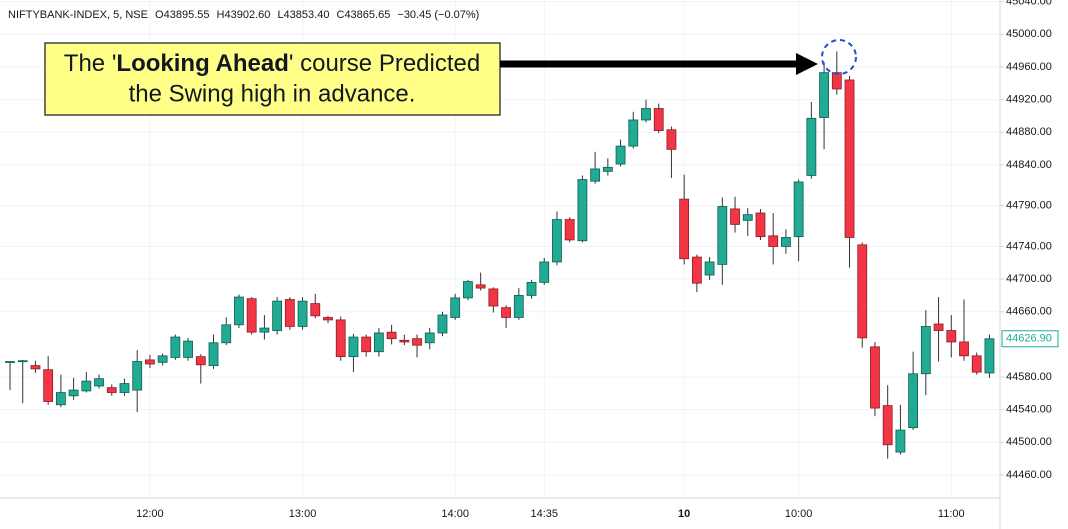 The width and height of the screenshot is (1068, 529). What do you see at coordinates (1029, 377) in the screenshot?
I see `y-tick-label: 44580.00` at bounding box center [1029, 377].